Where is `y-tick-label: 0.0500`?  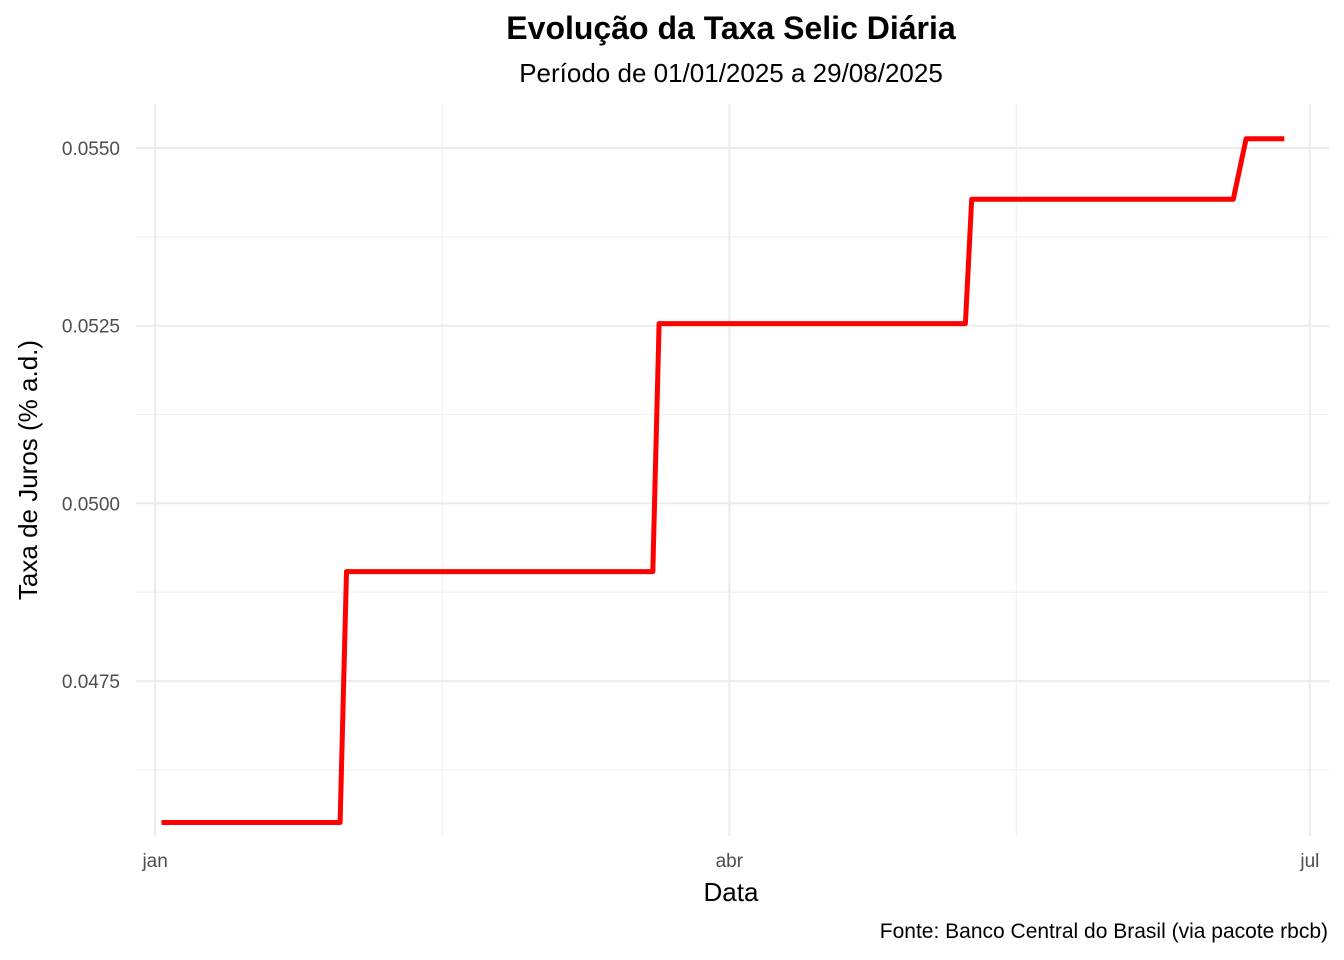 y-tick-label: 0.0500 is located at coordinates (91, 504).